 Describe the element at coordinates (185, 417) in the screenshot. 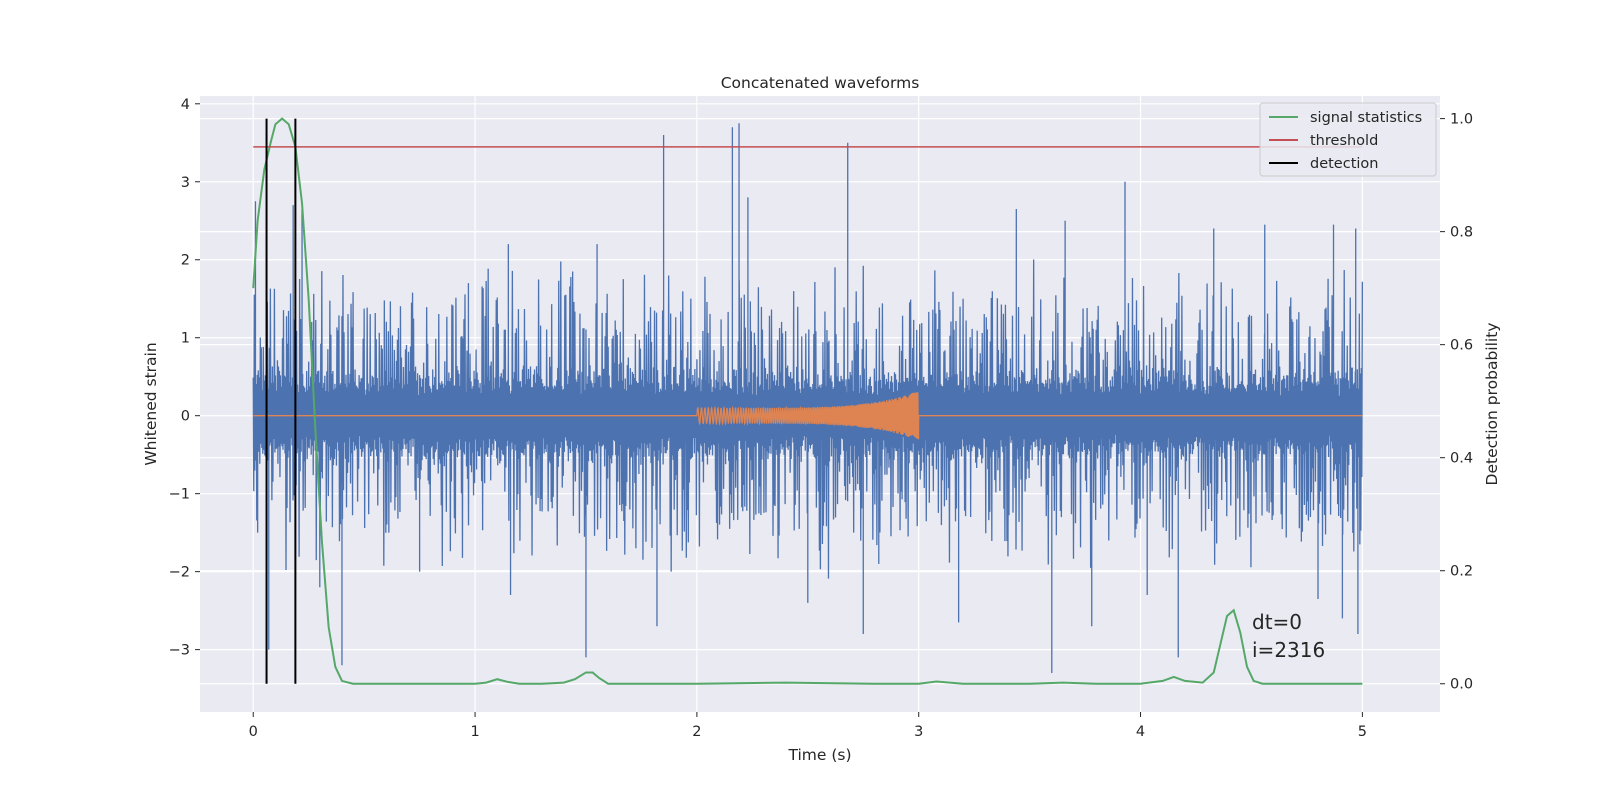

I see `y-tick-label: 0` at that location.